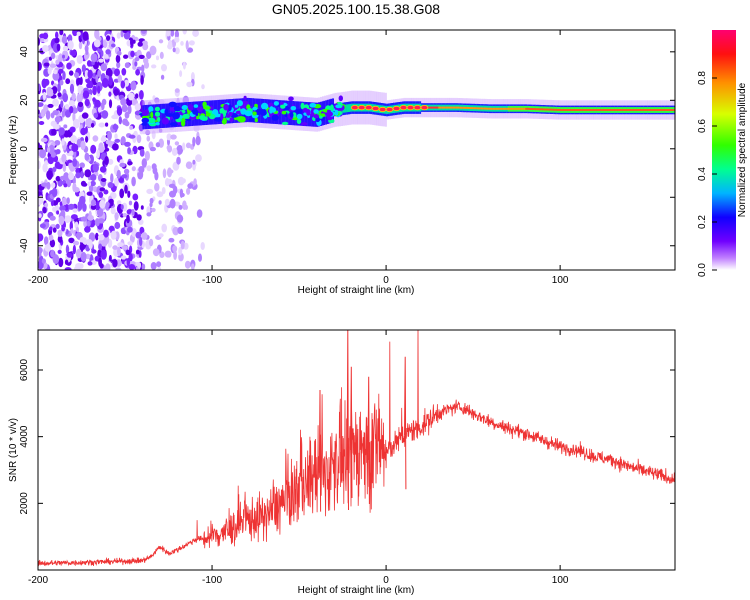 The image size is (750, 600). What do you see at coordinates (724, 150) in the screenshot?
I see `colorbar-gradient` at bounding box center [724, 150].